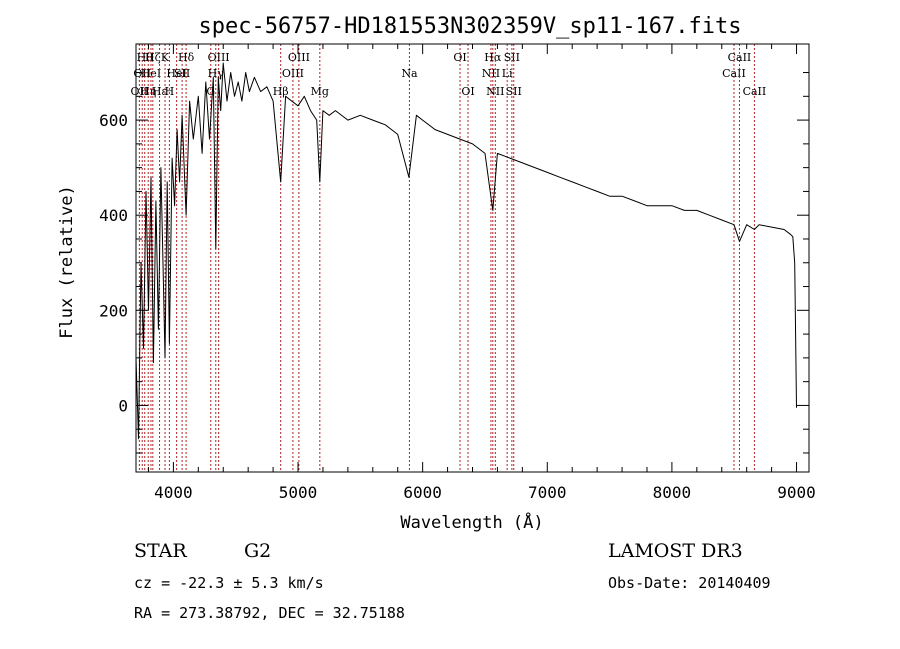 The image size is (900, 649). Describe the element at coordinates (293, 73) in the screenshot. I see `line-label-16: OIII` at that location.